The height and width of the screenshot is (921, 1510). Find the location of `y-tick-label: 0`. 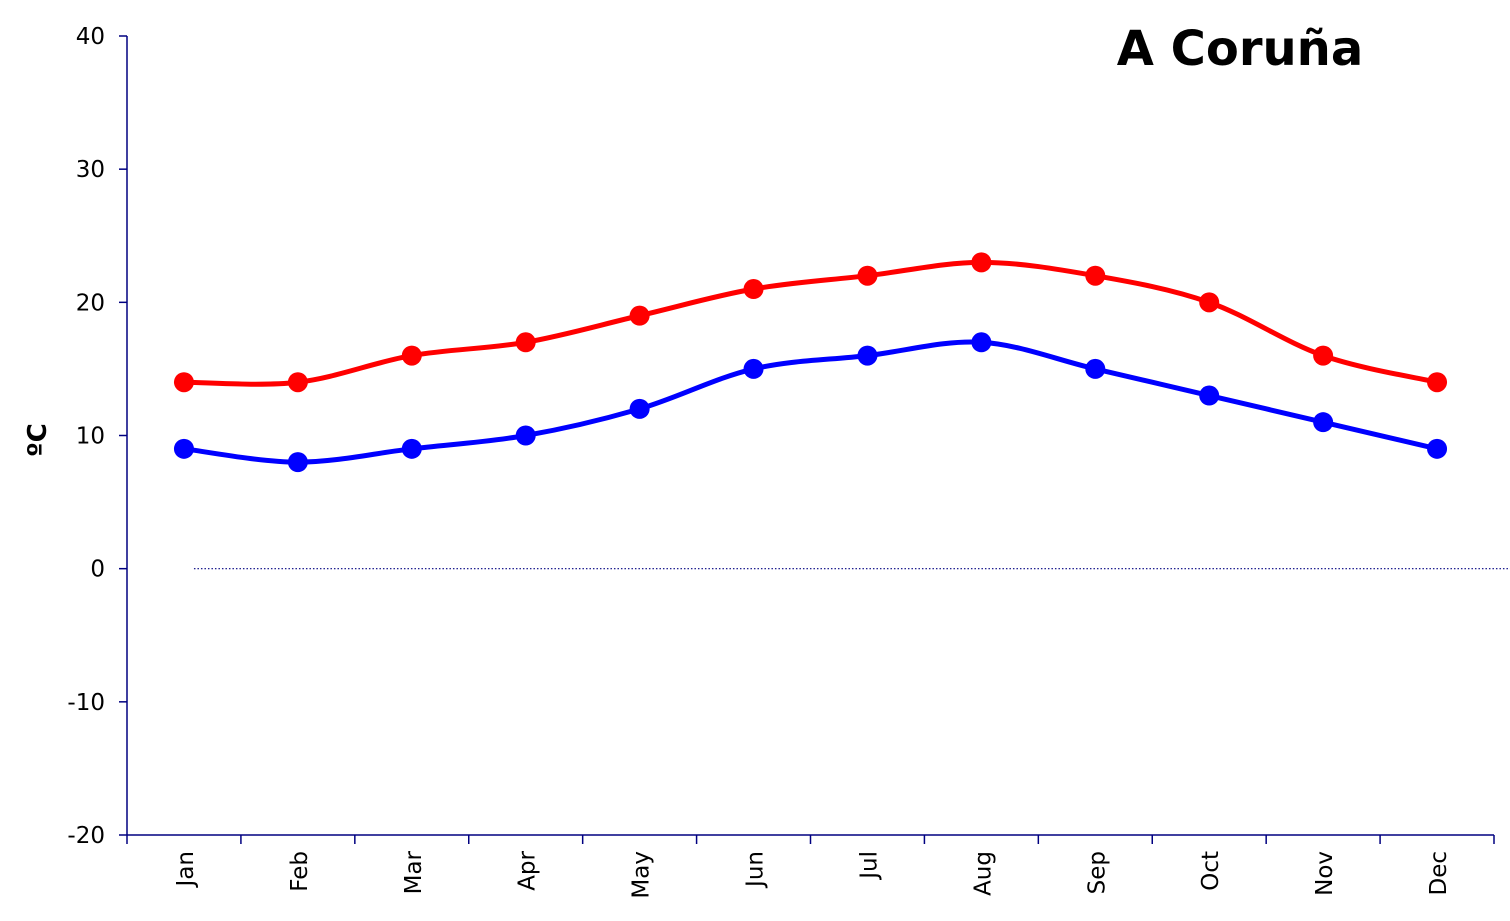

y-tick-label: 0 is located at coordinates (97, 570).